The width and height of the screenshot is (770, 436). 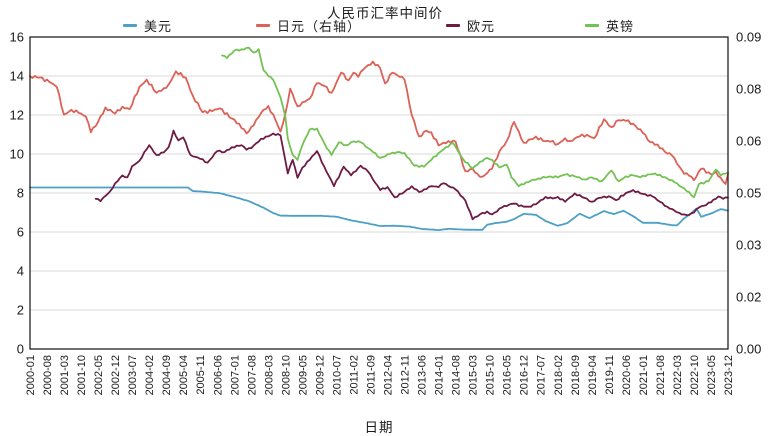 What do you see at coordinates (150, 375) in the screenshot?
I see `svg-text: 2004-02` at bounding box center [150, 375].